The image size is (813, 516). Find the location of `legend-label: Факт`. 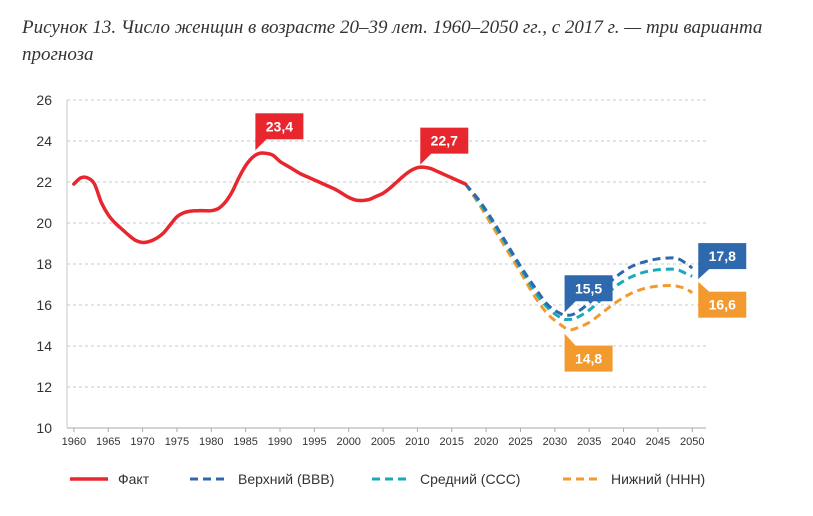

legend-label: Факт is located at coordinates (134, 479).